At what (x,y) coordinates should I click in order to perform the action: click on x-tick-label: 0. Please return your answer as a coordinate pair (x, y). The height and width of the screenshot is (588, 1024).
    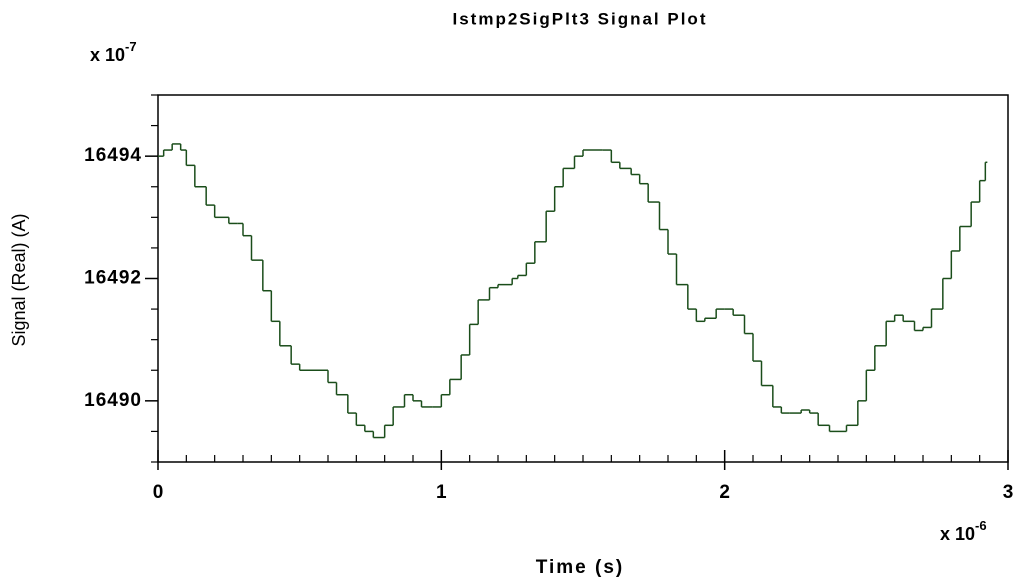
    Looking at the image, I should click on (158, 492).